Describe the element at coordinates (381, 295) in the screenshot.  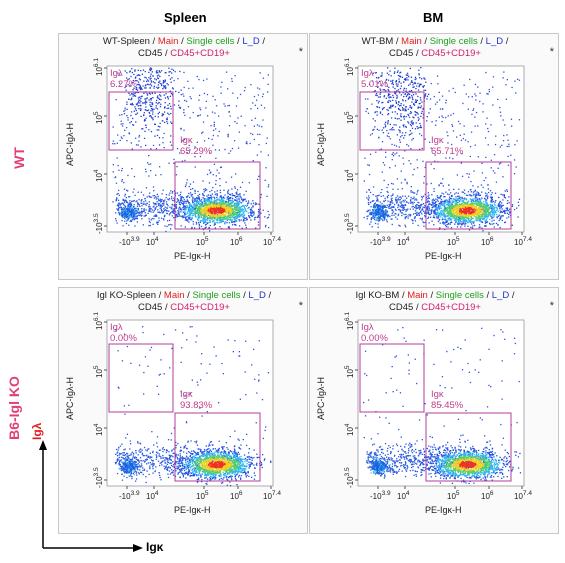
I see `title-segment: Igl KO-BM /` at that location.